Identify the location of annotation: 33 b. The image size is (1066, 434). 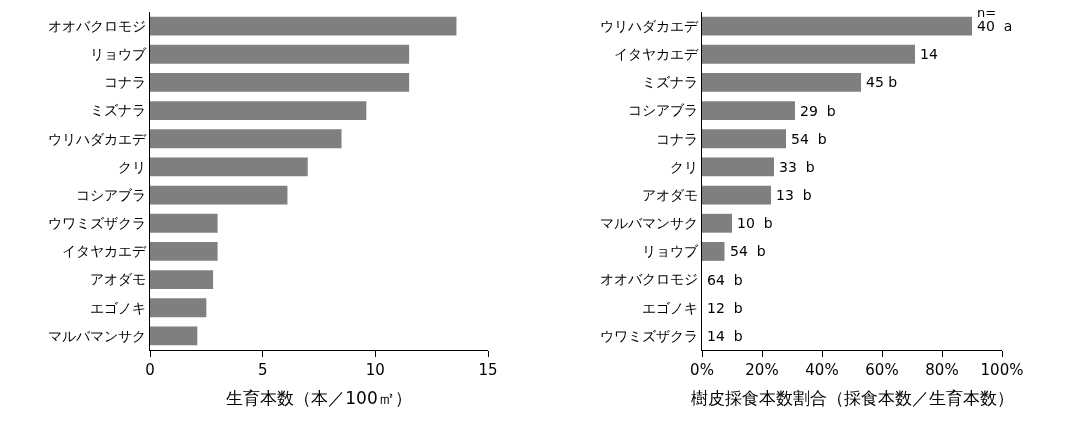
(797, 167).